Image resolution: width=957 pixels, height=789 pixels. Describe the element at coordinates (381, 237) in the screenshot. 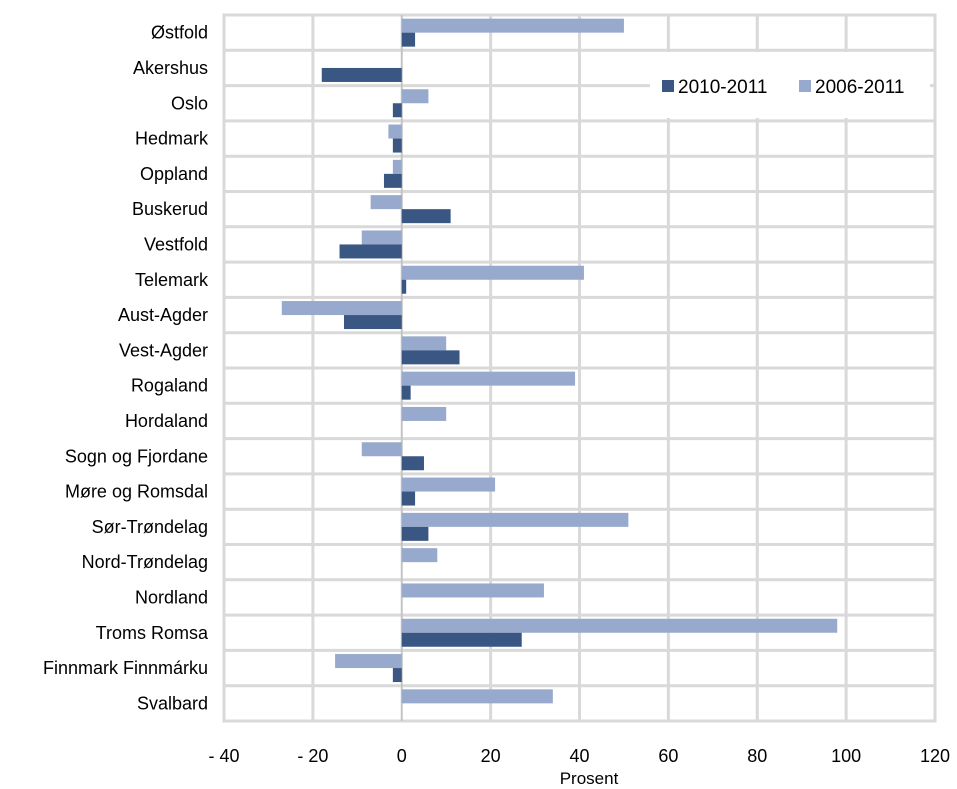

I see `bar-vestfold-2006-2011` at that location.